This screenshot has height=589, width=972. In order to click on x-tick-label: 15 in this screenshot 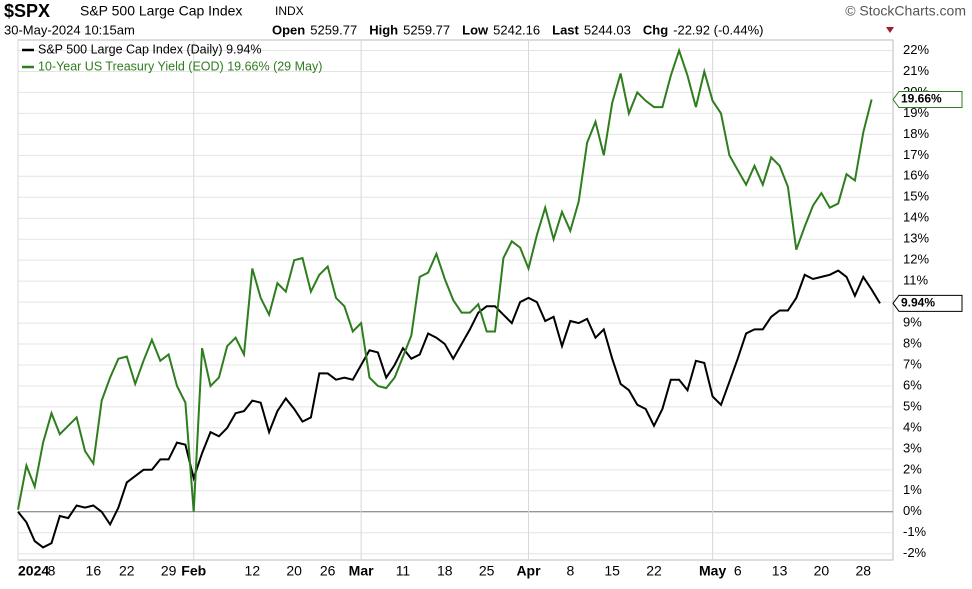, I will do `click(612, 571)`.